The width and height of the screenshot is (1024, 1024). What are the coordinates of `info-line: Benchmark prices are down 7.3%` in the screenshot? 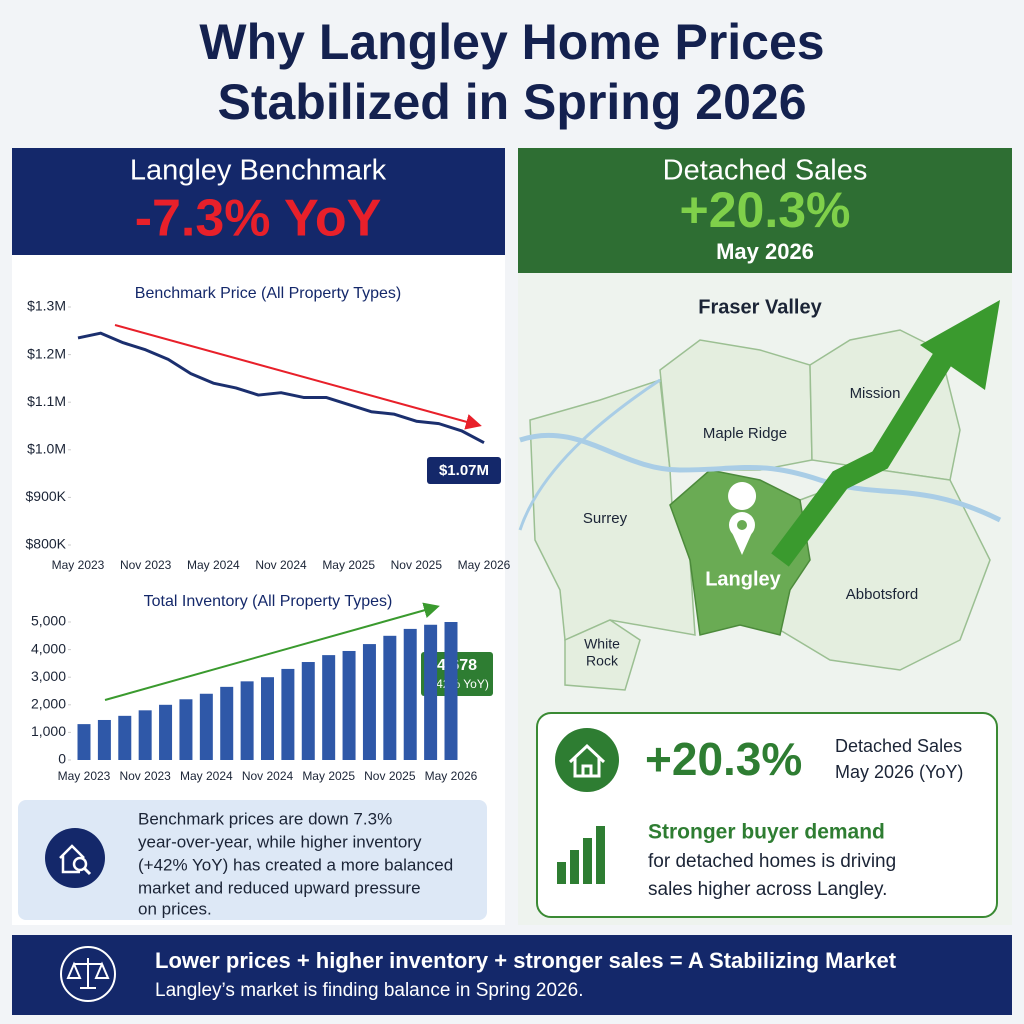 It's located at (265, 818).